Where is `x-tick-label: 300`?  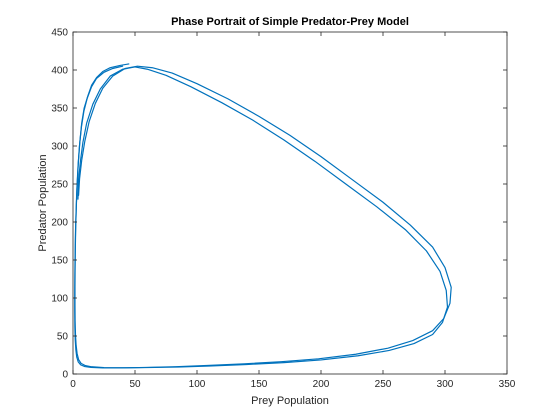 x-tick-label: 300 is located at coordinates (445, 384).